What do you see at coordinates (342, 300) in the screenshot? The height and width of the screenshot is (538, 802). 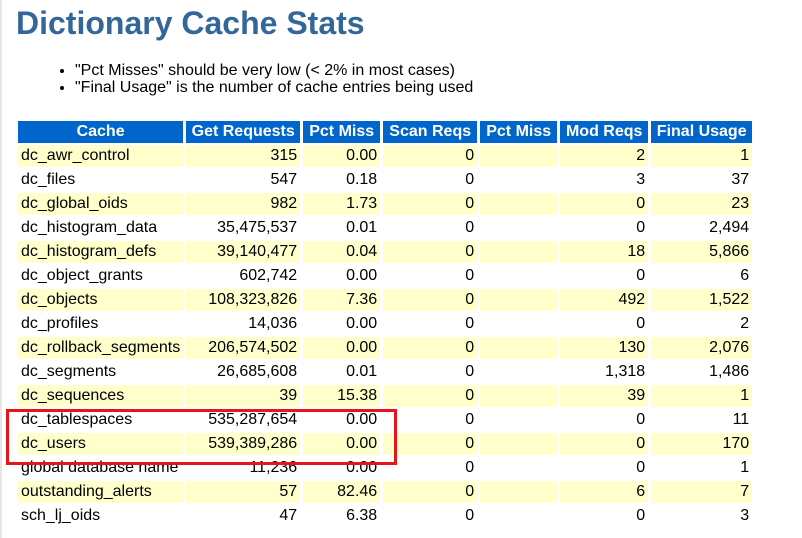 I see `table-cell: 7.36` at bounding box center [342, 300].